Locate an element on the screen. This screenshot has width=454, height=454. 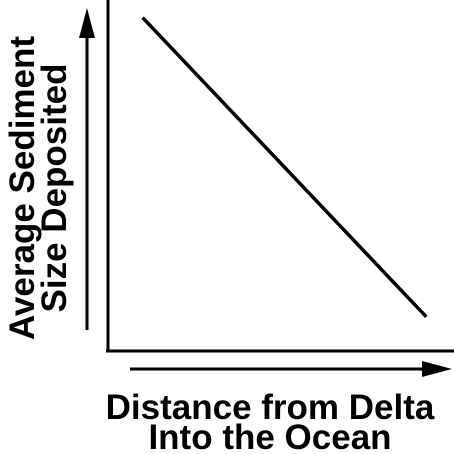
x-axis-arrowhead is located at coordinates (437, 369).